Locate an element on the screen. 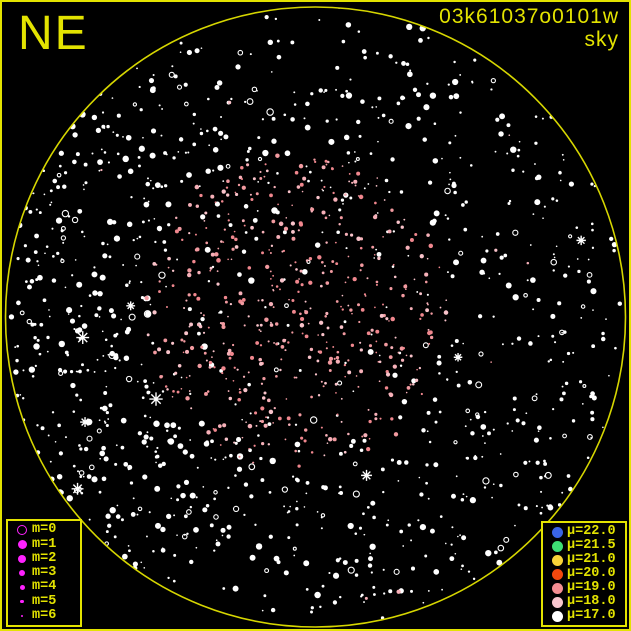  magnitude-marker is located at coordinates (22, 615).